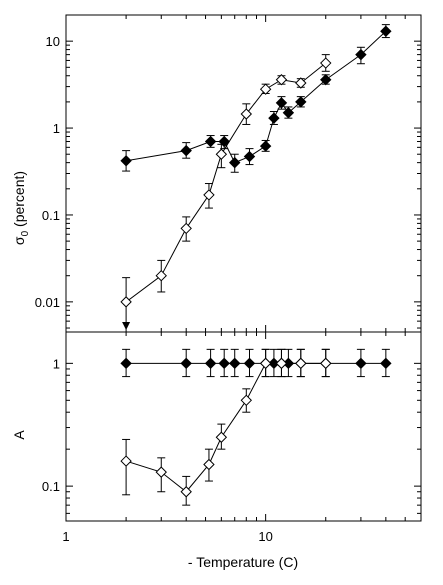 This screenshot has height=585, width=443. Describe the element at coordinates (265, 536) in the screenshot. I see `x-tick-label: 10` at that location.